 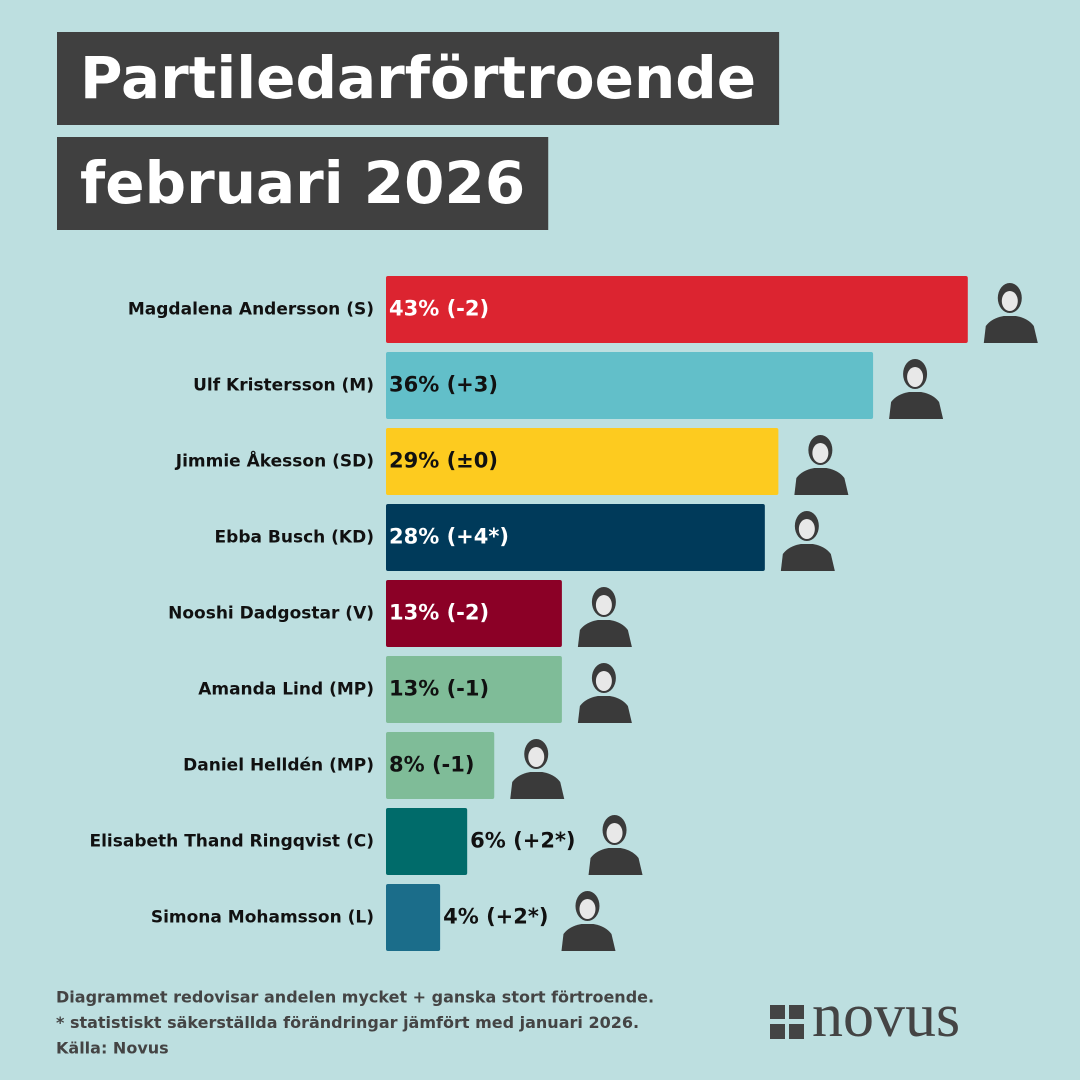 What do you see at coordinates (443, 385) in the screenshot?
I see `value-label: 36% (+3)` at bounding box center [443, 385].